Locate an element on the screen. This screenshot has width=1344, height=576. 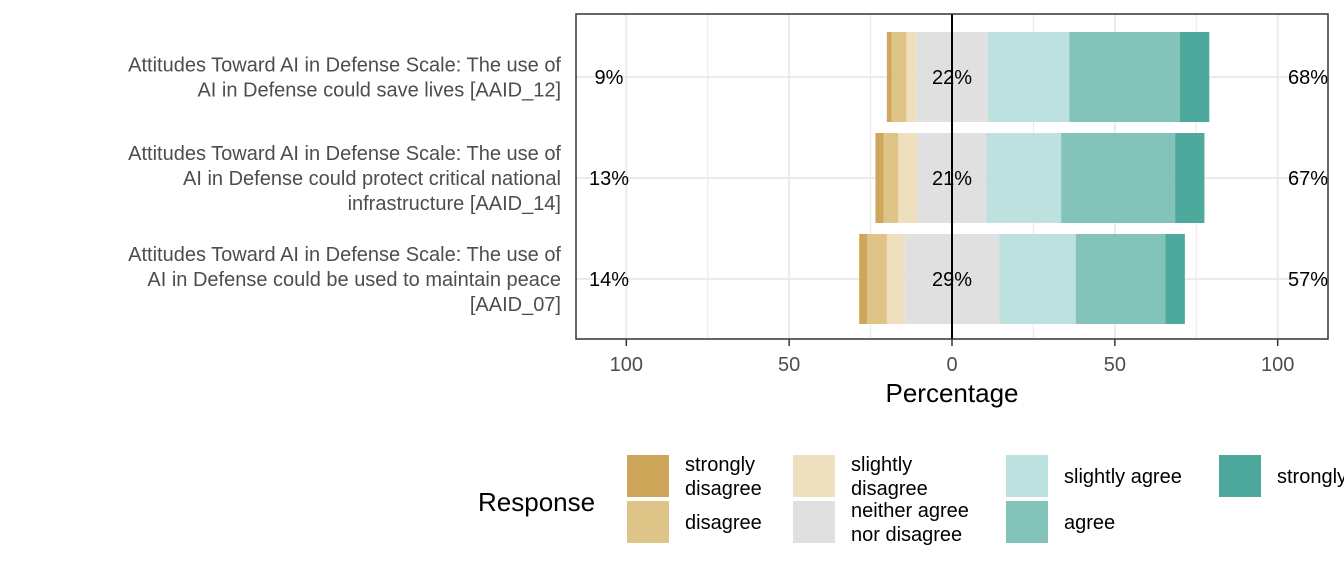
left-percent-label: 14% is located at coordinates (609, 280).